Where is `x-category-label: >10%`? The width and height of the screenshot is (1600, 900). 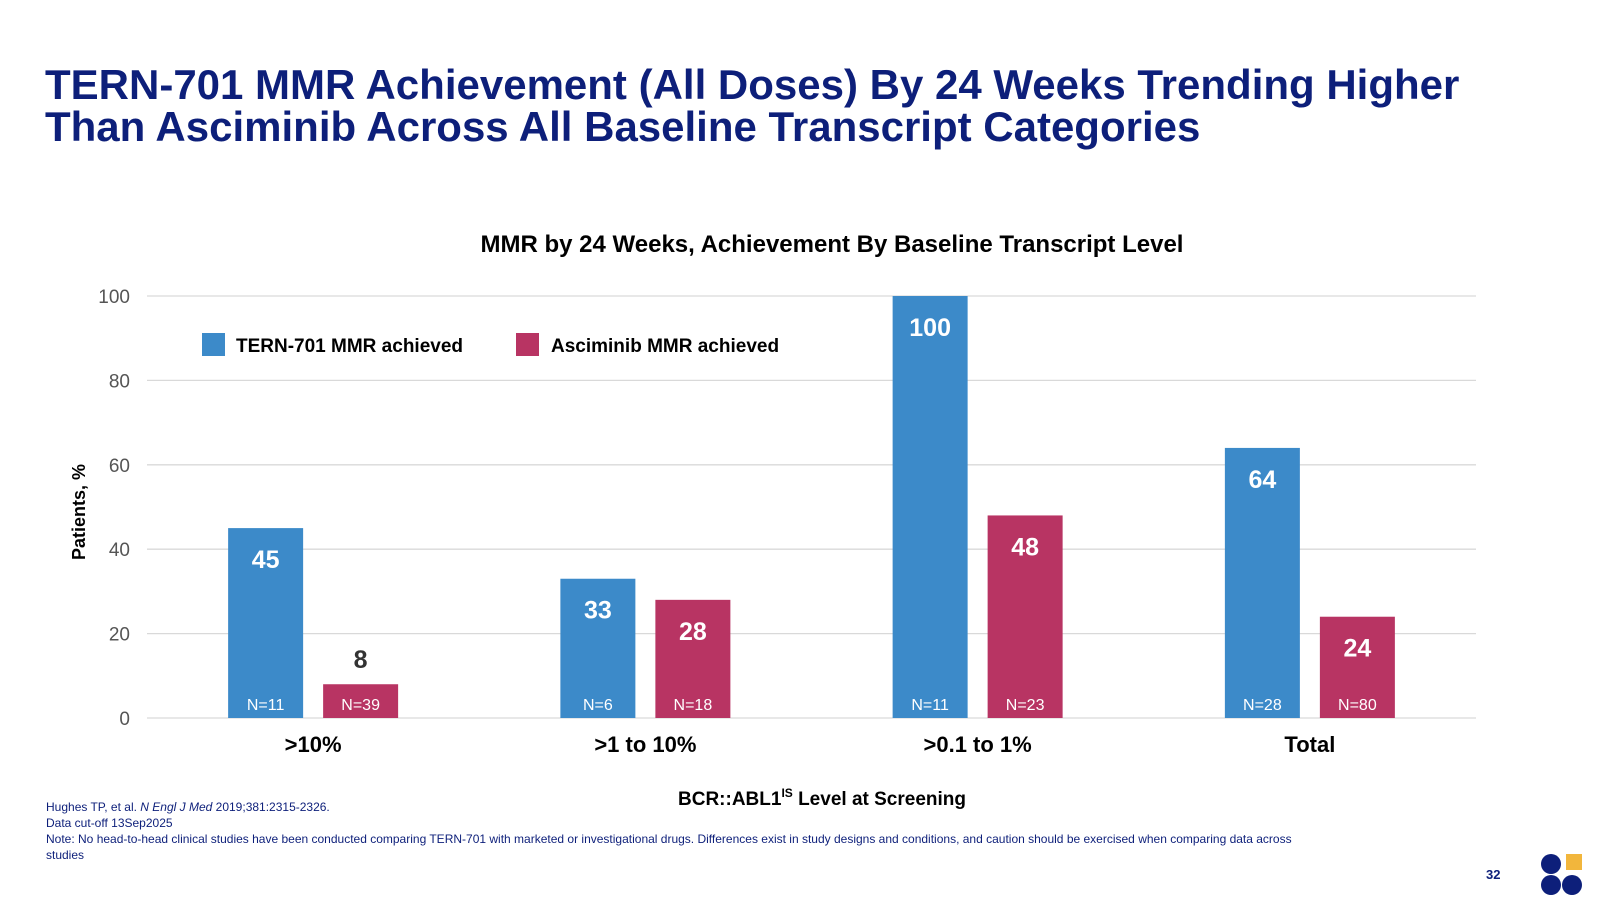 x-category-label: >10% is located at coordinates (313, 744).